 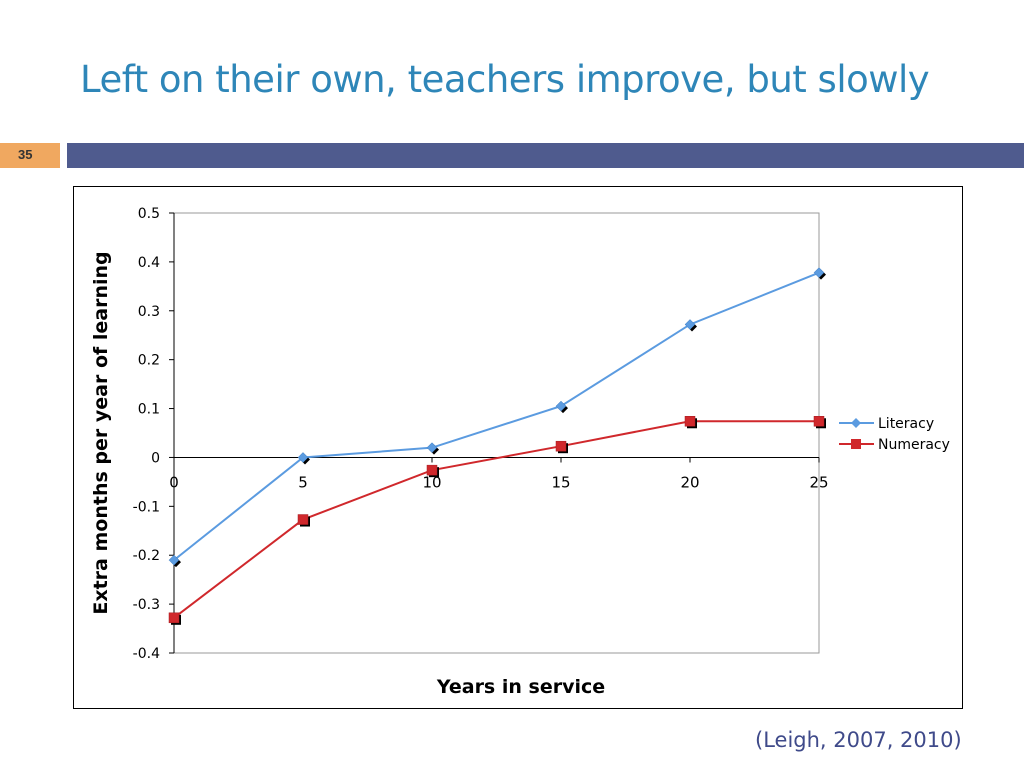 What do you see at coordinates (155, 458) in the screenshot?
I see `y-tick-label: 0` at bounding box center [155, 458].